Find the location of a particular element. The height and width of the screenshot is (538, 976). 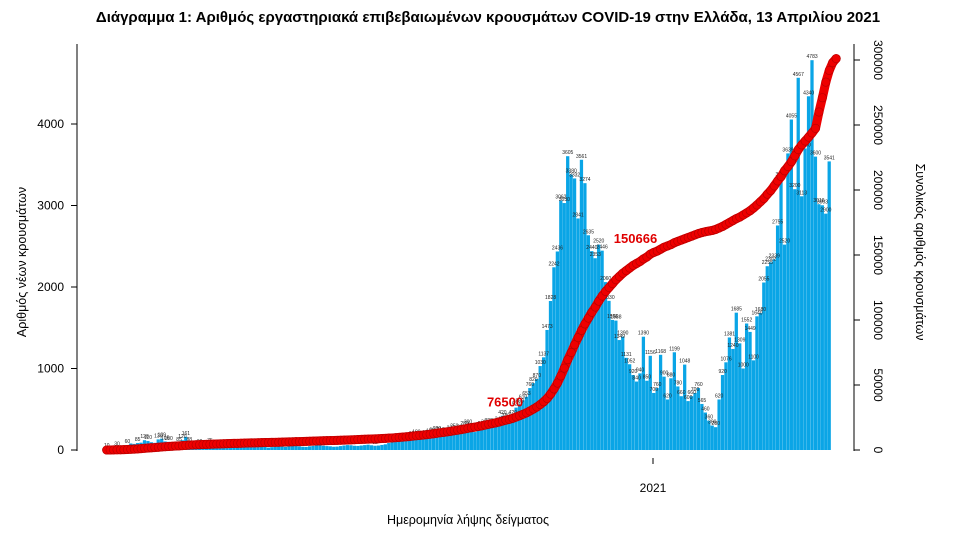

bar-label-122: 653 is located at coordinates (526, 394).